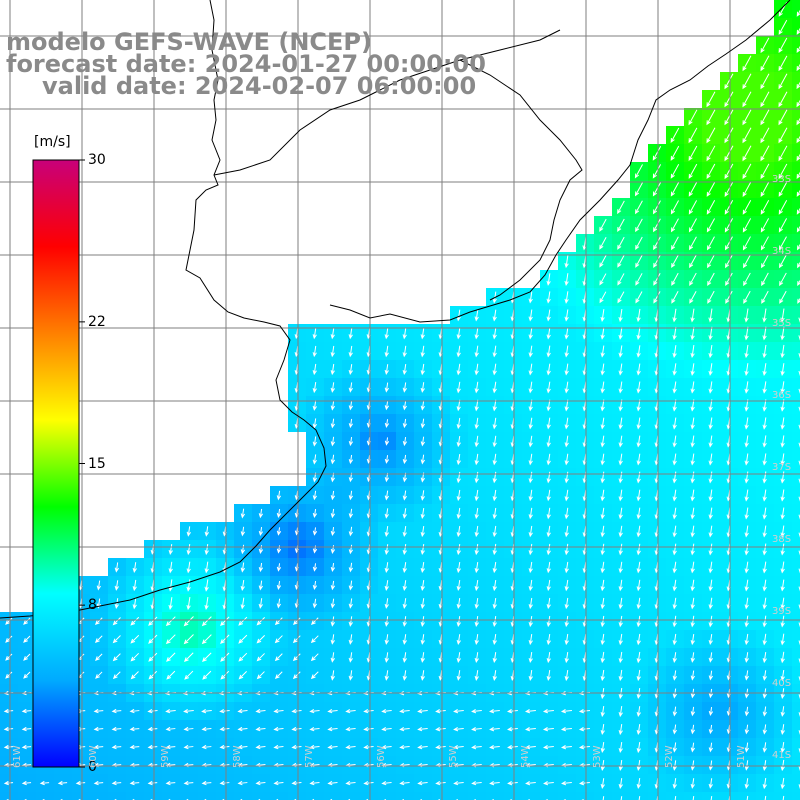  I want to click on colorbar-ticks, so click(82, 463).